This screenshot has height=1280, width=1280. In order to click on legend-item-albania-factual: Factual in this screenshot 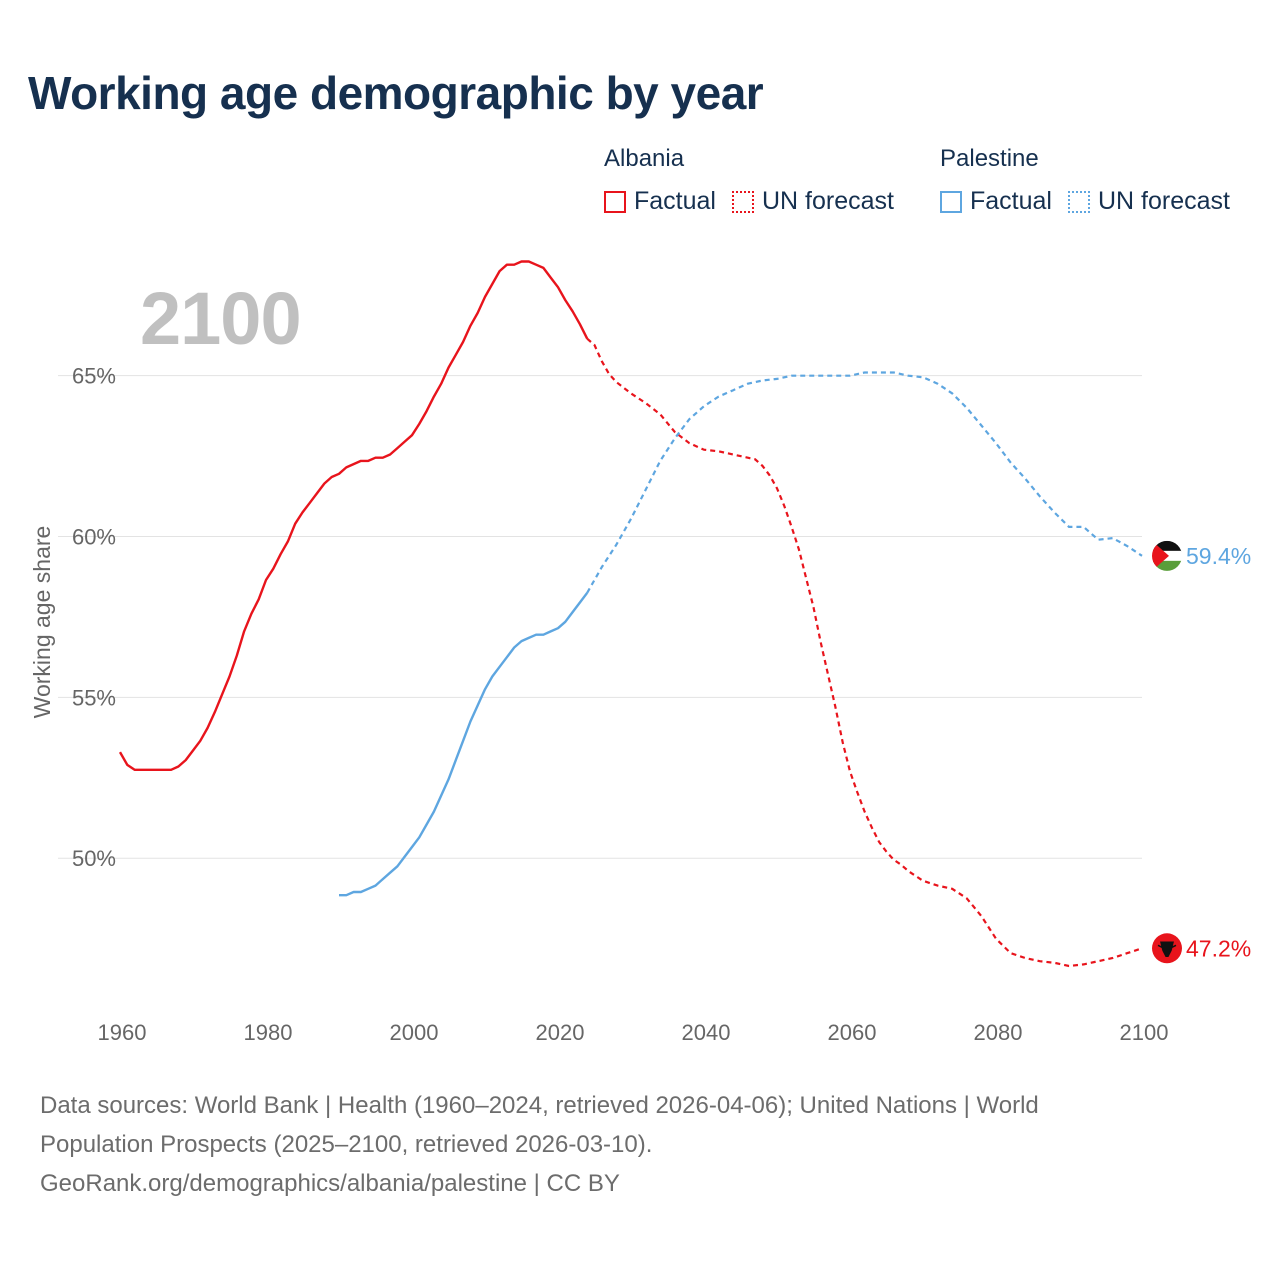, I will do `click(660, 201)`.